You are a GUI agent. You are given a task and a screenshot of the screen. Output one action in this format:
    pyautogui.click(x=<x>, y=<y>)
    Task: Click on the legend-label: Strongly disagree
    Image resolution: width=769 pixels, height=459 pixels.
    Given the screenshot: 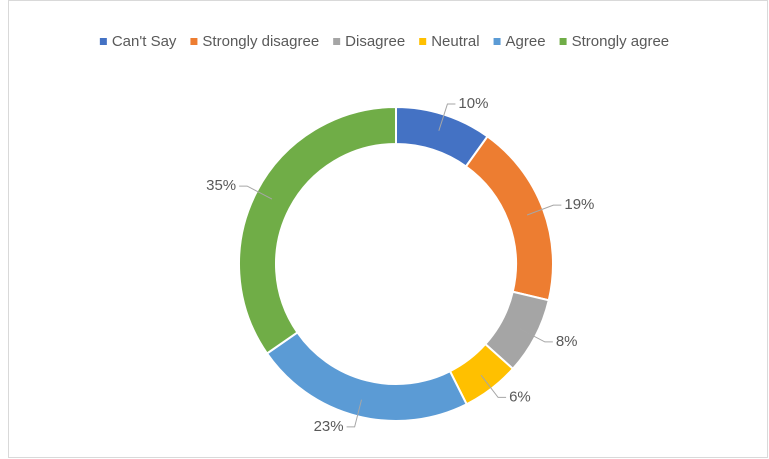 What is the action you would take?
    pyautogui.click(x=260, y=41)
    